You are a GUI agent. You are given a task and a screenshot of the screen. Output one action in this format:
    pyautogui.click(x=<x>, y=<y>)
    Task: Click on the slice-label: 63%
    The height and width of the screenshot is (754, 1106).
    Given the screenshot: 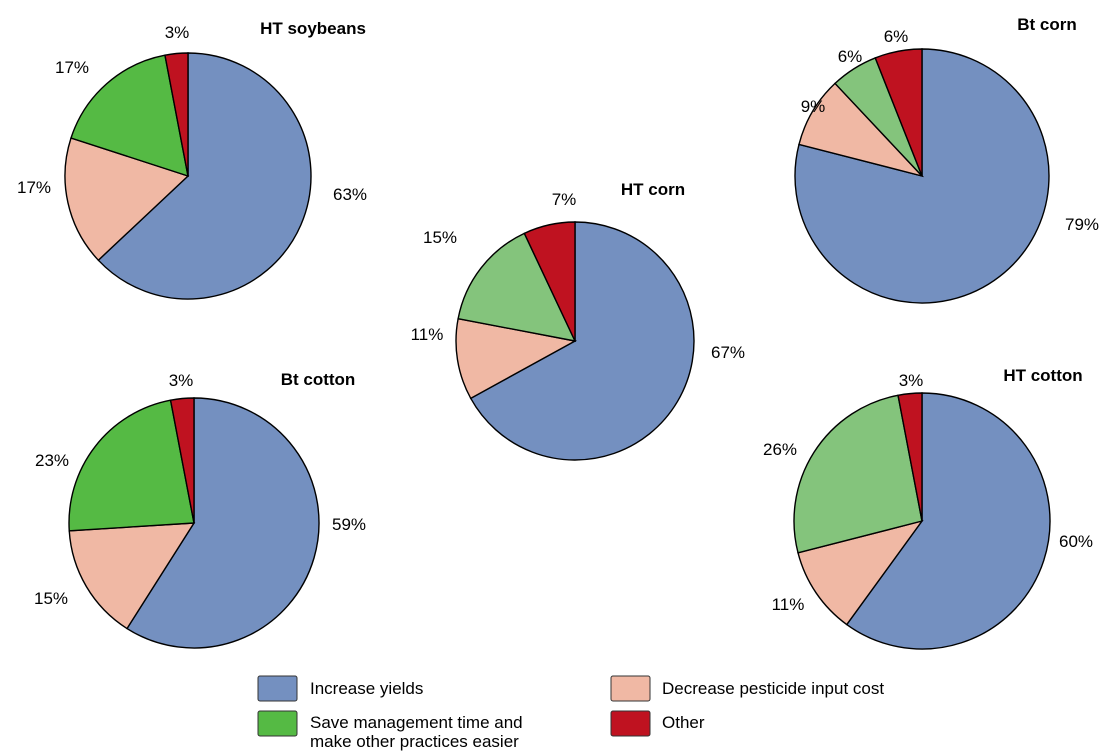 What is the action you would take?
    pyautogui.click(x=350, y=194)
    